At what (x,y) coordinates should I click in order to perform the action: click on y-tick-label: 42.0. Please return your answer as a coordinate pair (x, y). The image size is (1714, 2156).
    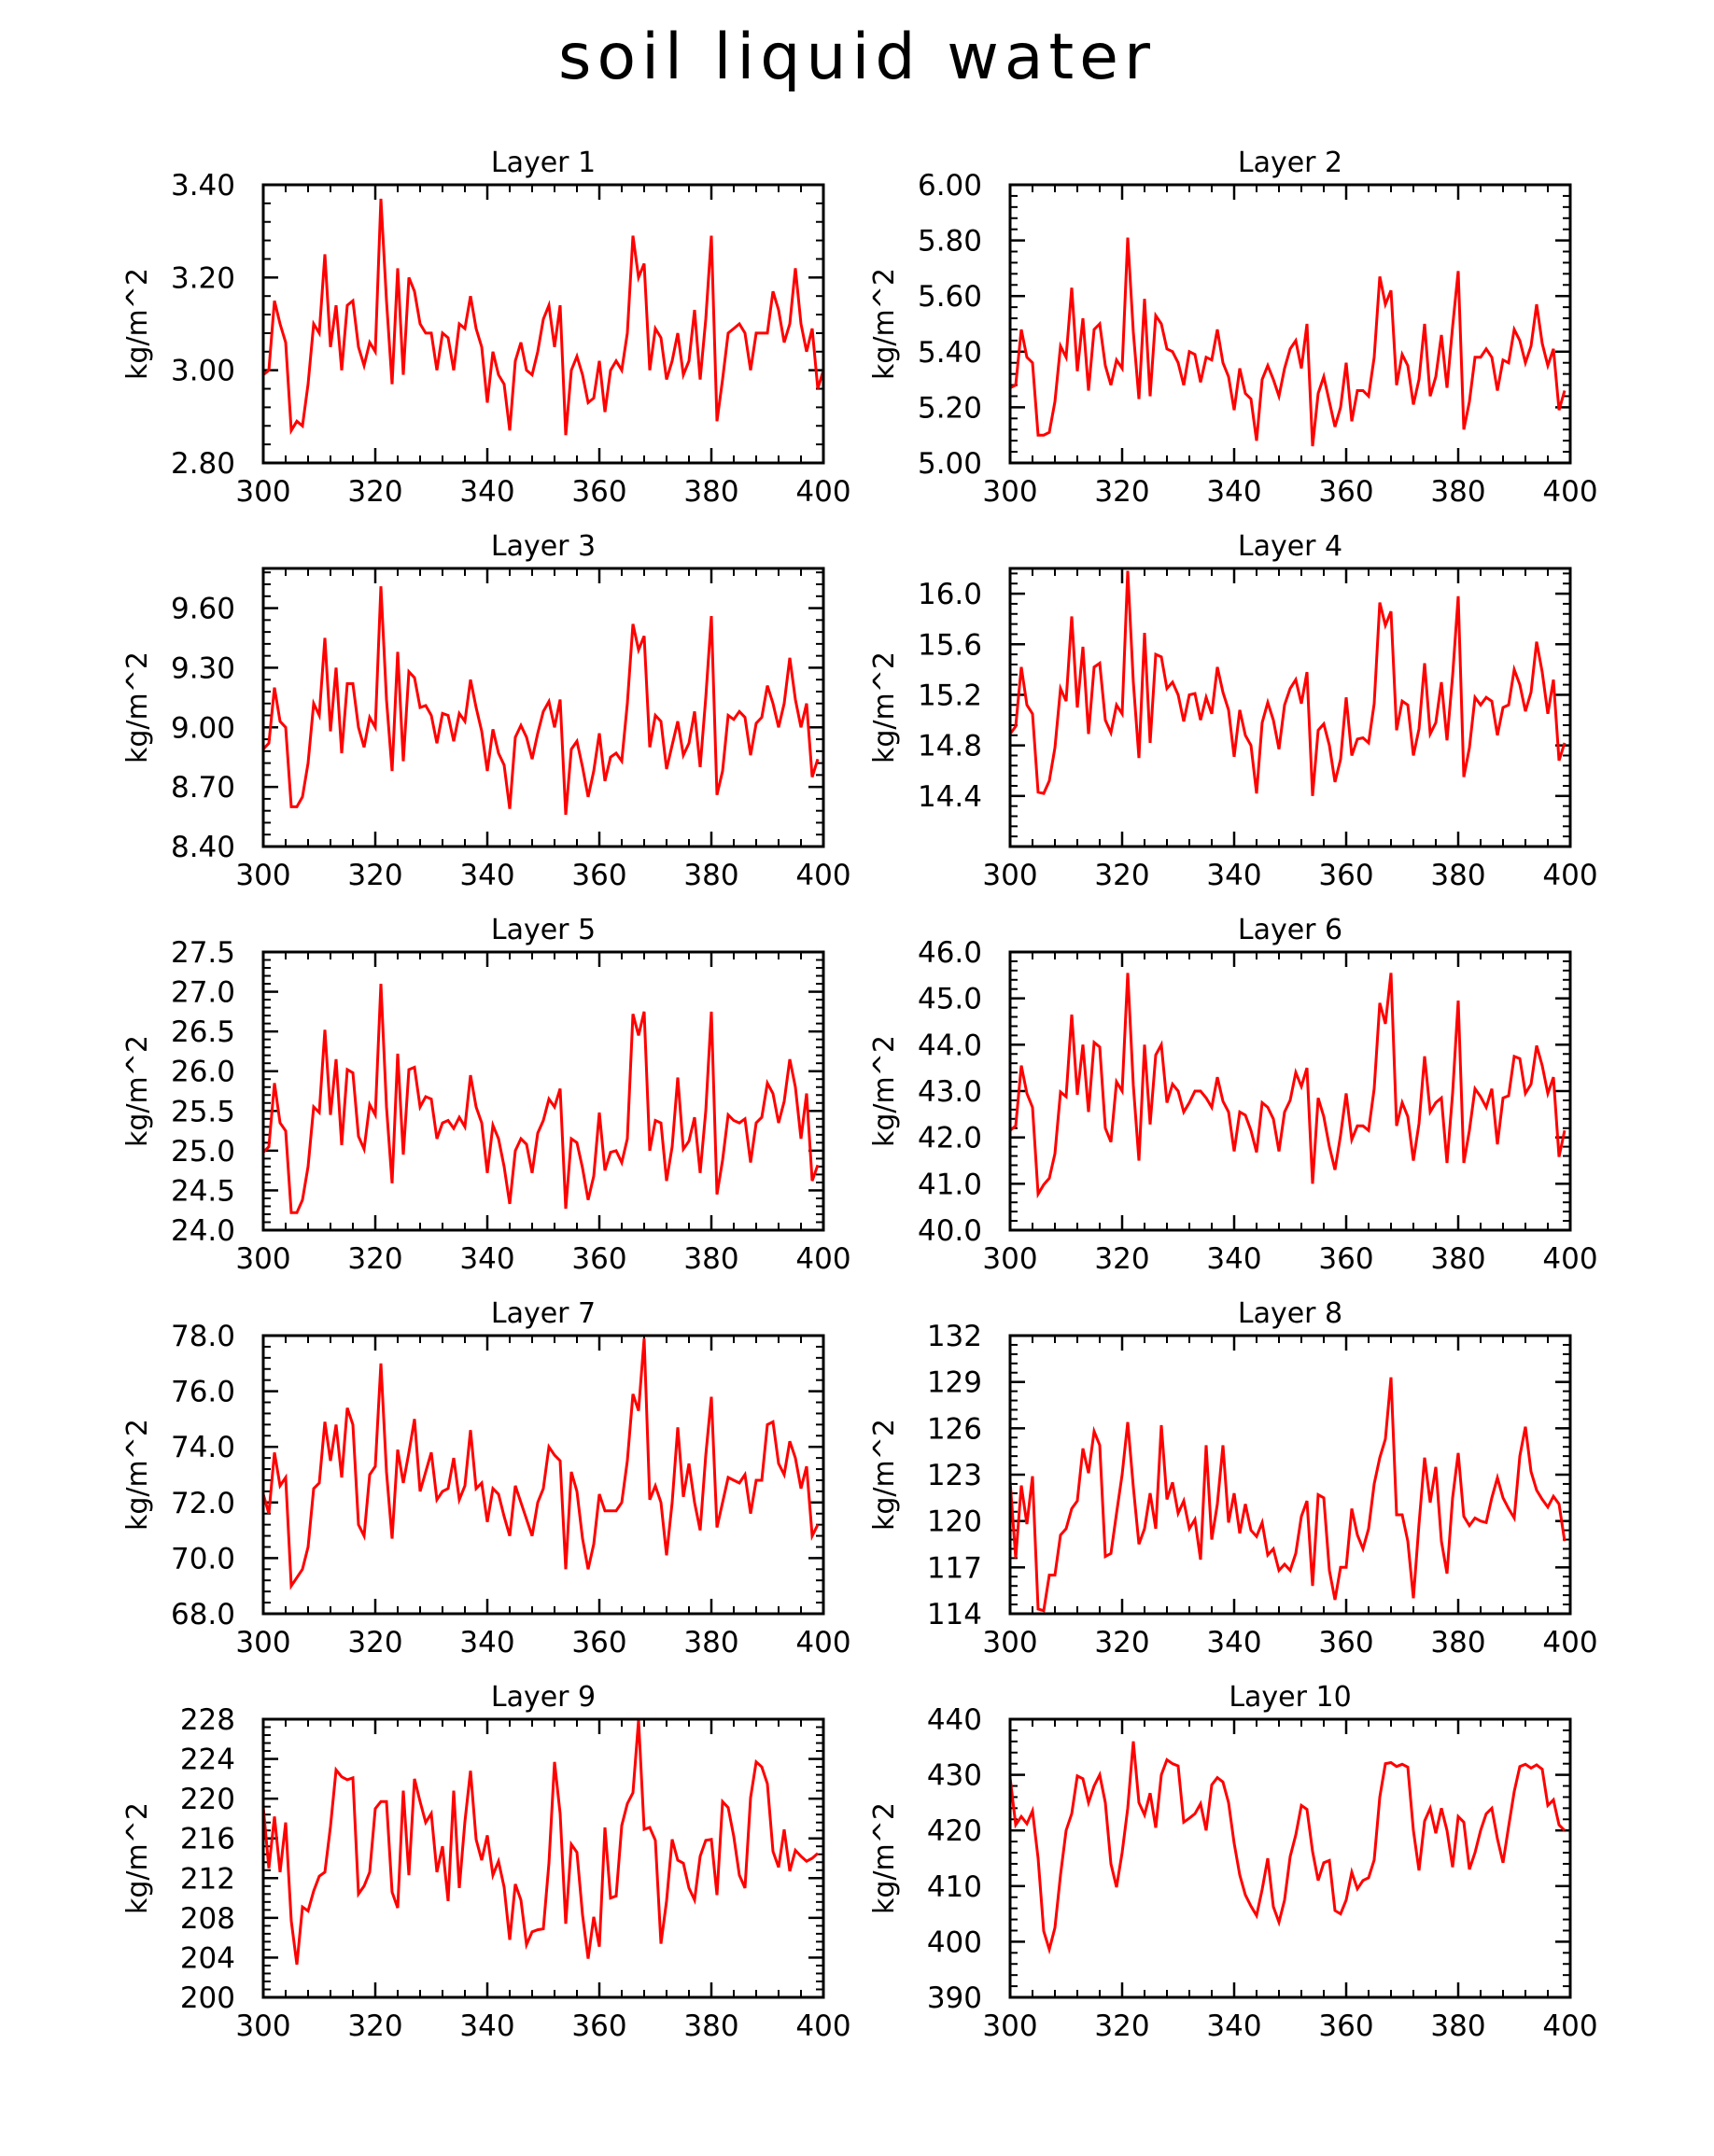
    Looking at the image, I should click on (950, 1138).